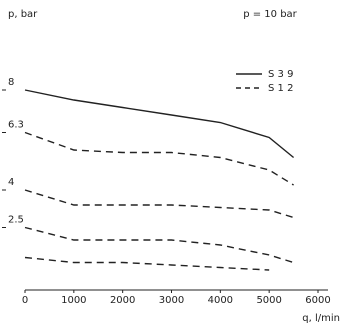  What do you see at coordinates (171, 300) in the screenshot?
I see `x-tick-label: 3000` at bounding box center [171, 300].